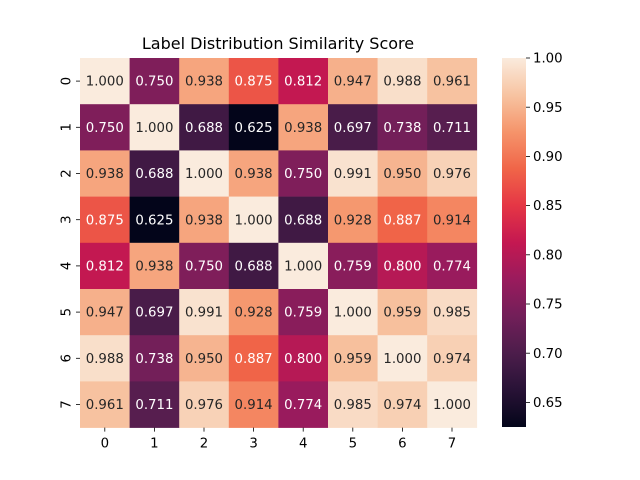 The image size is (640, 480). Describe the element at coordinates (548, 59) in the screenshot. I see `colorbar-tick-label: 1.00` at that location.